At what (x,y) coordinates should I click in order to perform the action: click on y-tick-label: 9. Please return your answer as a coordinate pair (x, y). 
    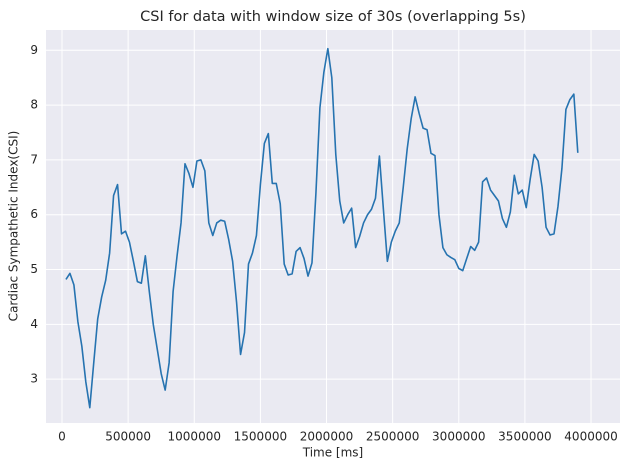
    Looking at the image, I should click on (34, 50).